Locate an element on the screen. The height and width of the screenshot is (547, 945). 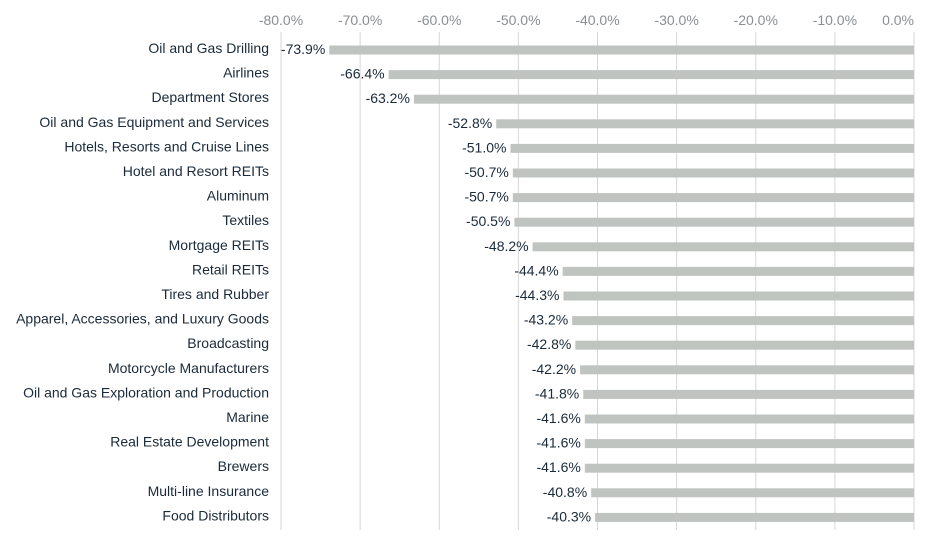
category-label: Apparel, Accessories, and Luxury Goods is located at coordinates (142, 319).